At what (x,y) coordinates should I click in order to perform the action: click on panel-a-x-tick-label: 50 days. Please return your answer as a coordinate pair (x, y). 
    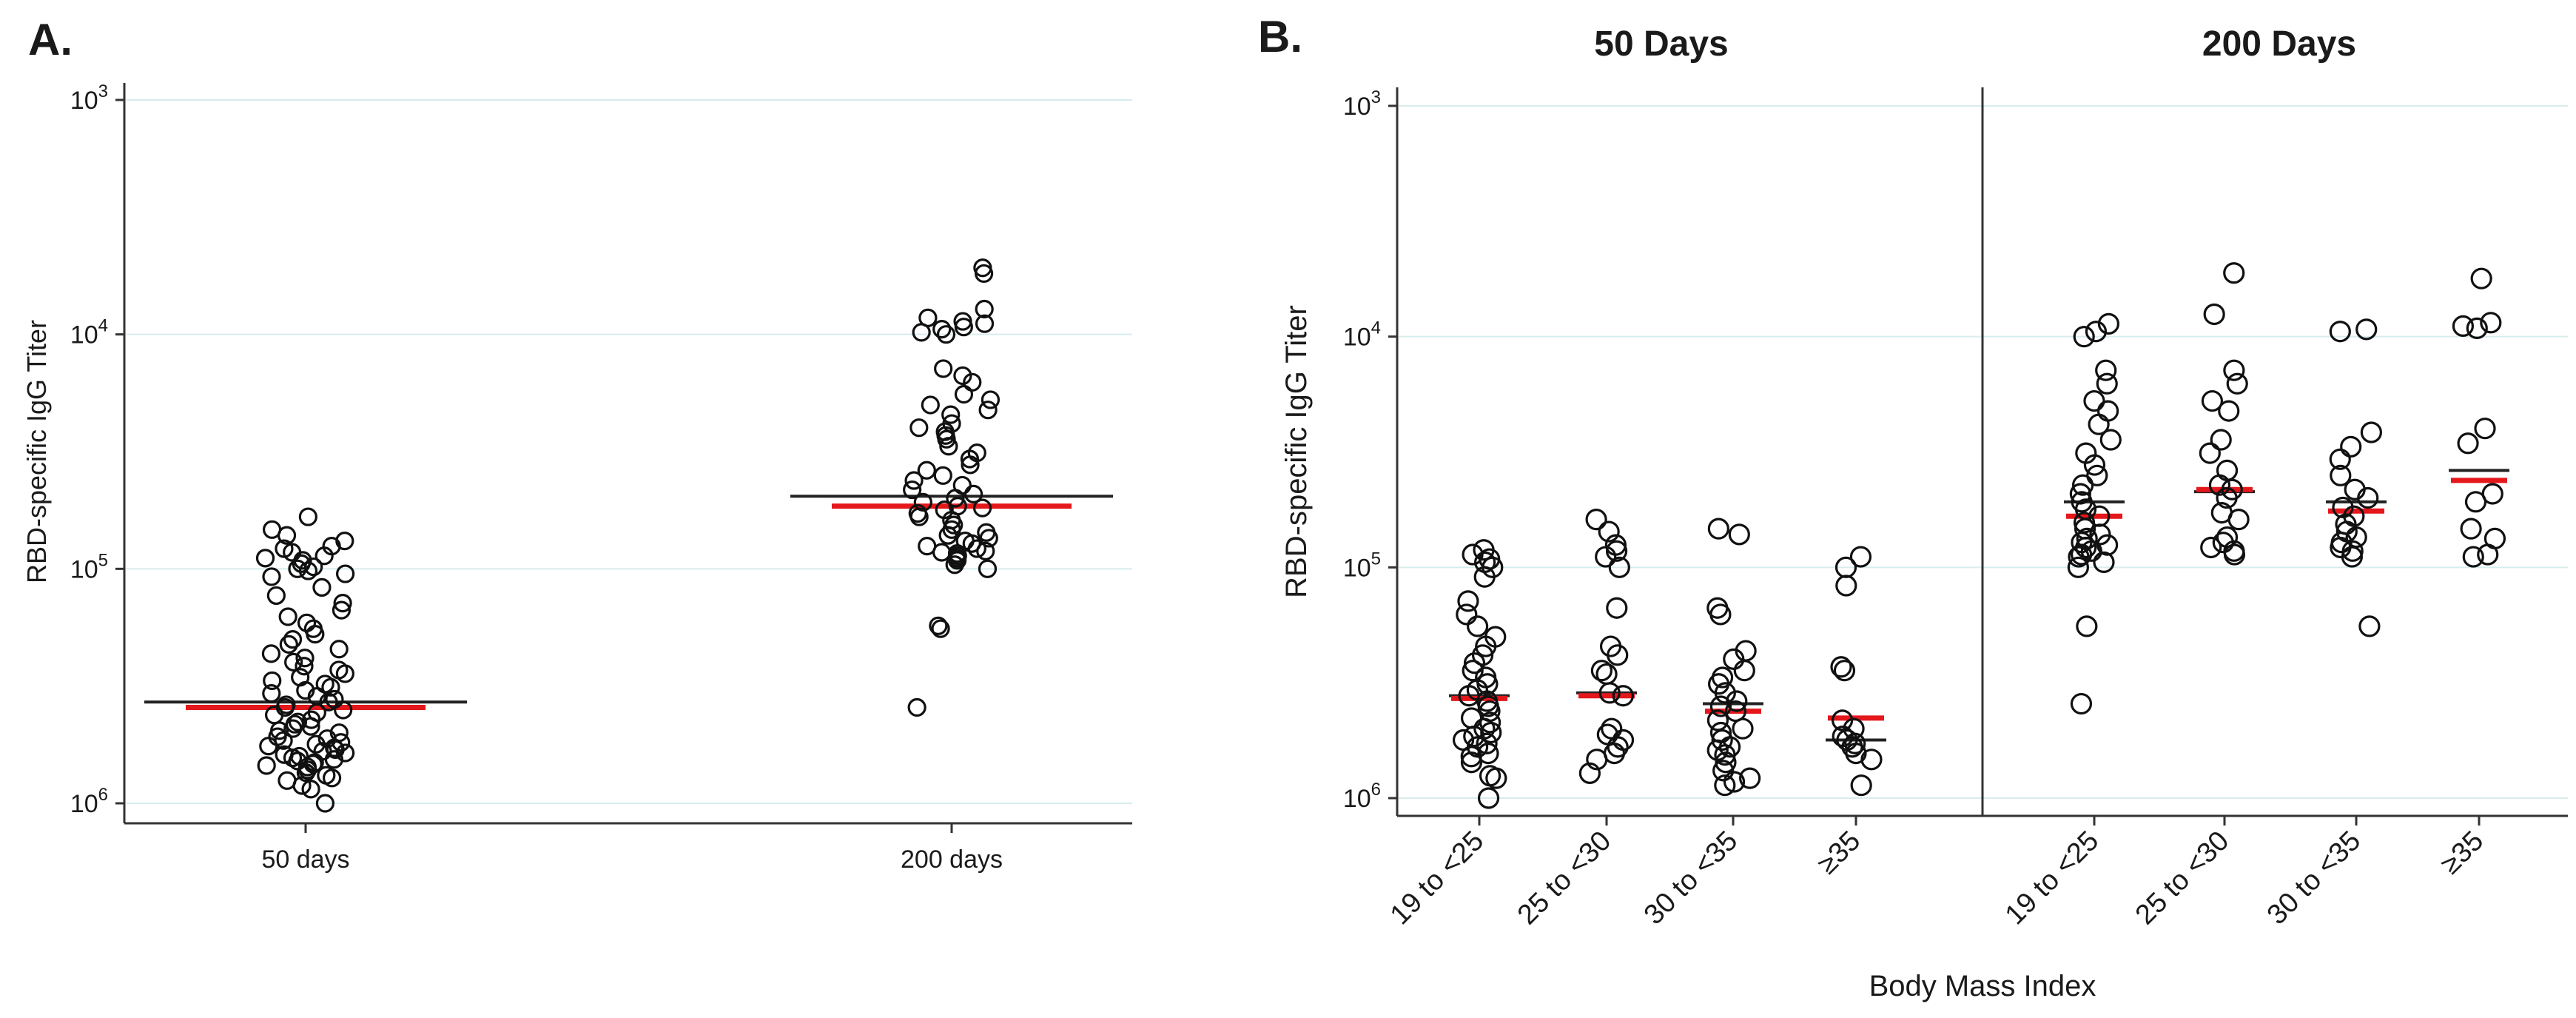
    Looking at the image, I should click on (305, 859).